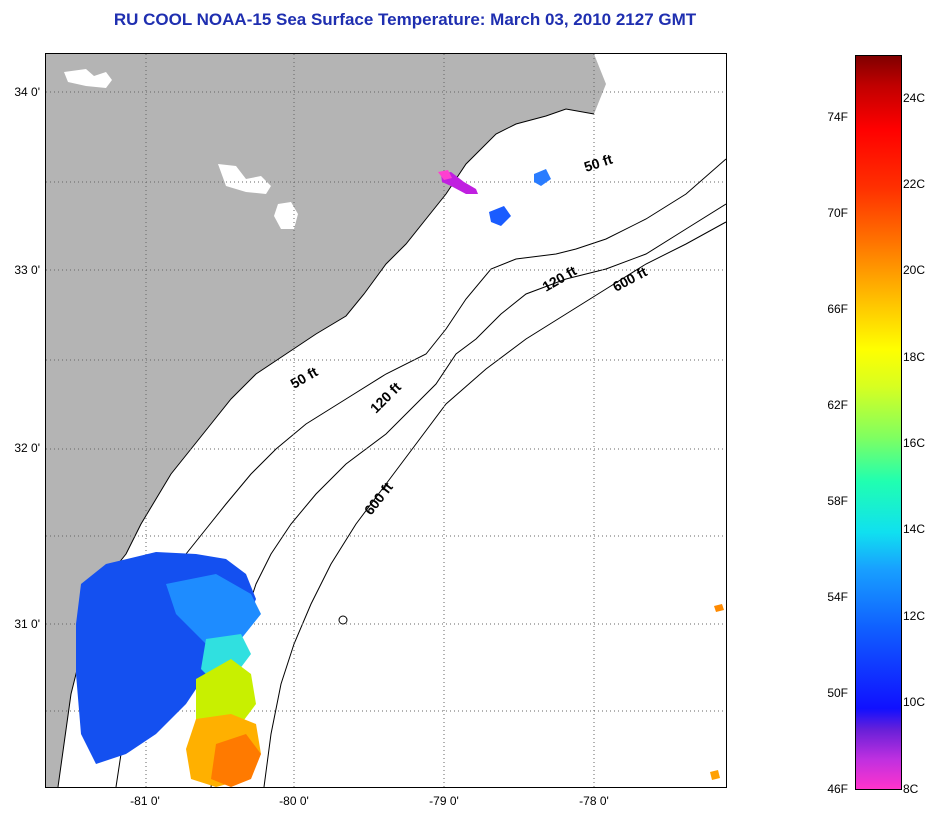  What do you see at coordinates (911, 789) in the screenshot?
I see `colorbar-c-label: 8C` at bounding box center [911, 789].